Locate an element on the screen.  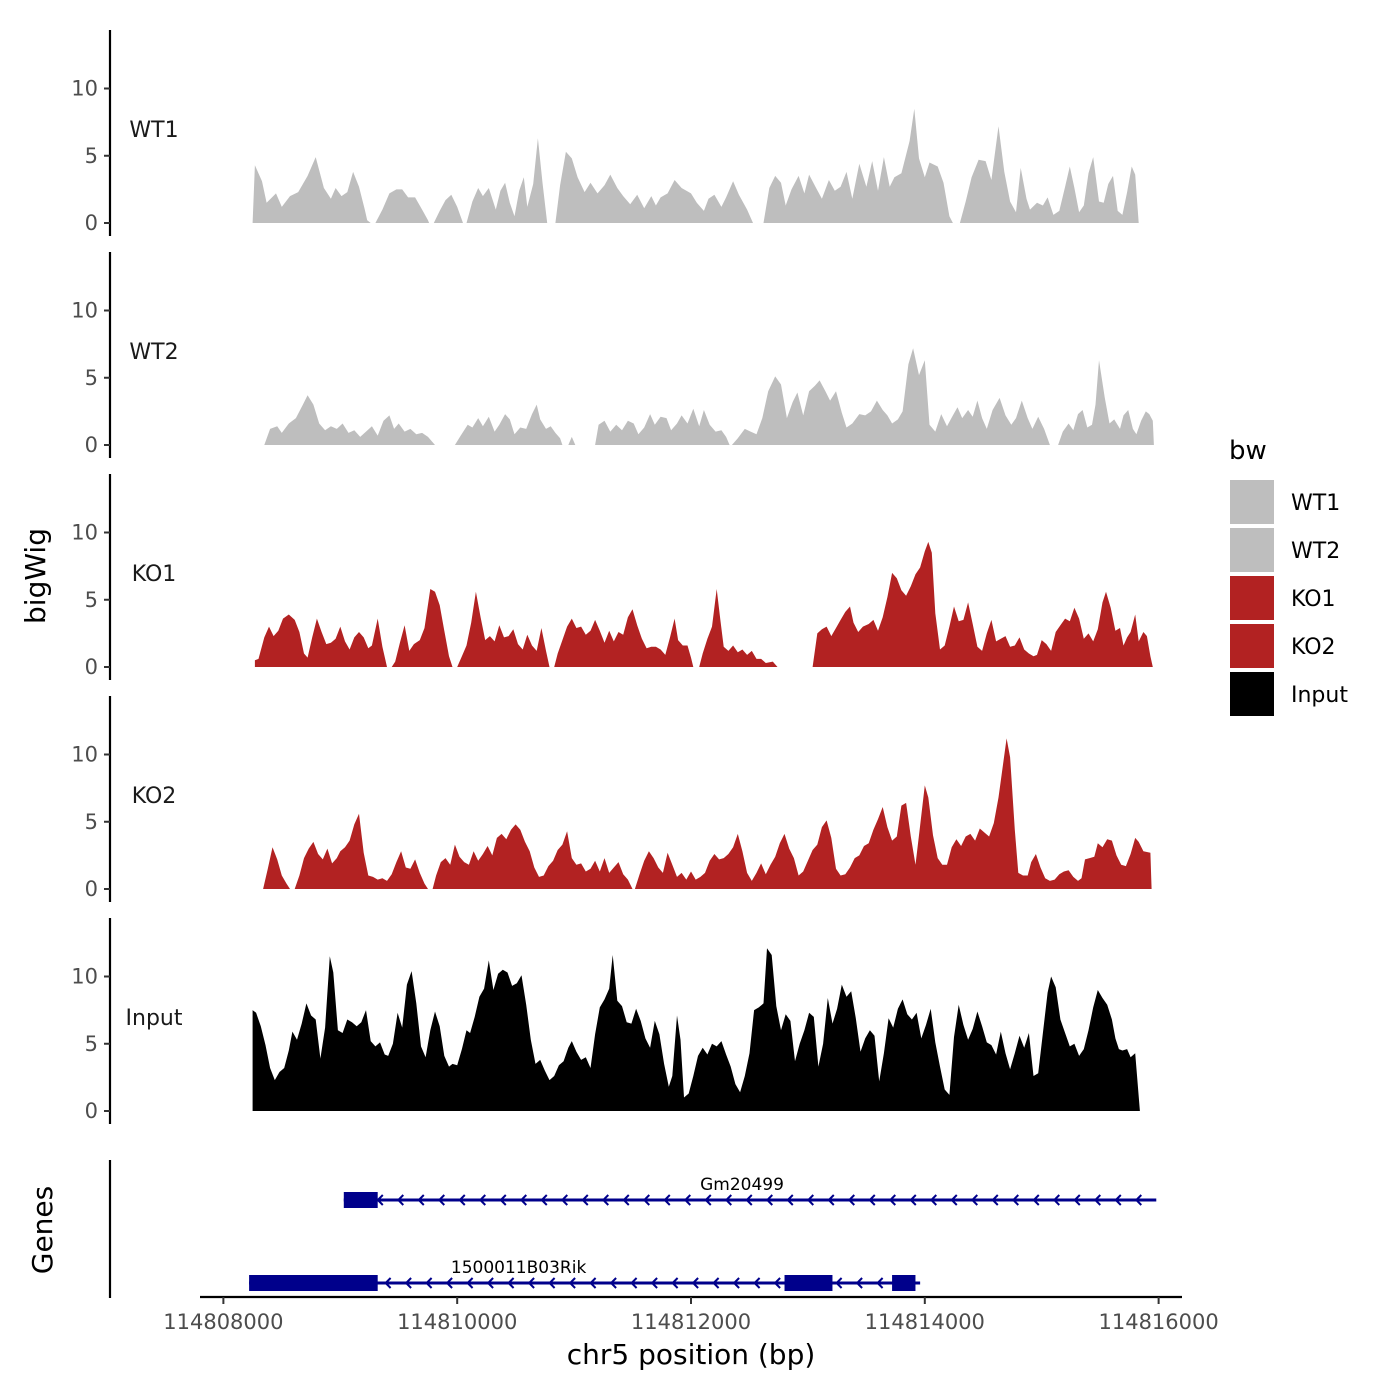
area-input is located at coordinates (696, 1029).